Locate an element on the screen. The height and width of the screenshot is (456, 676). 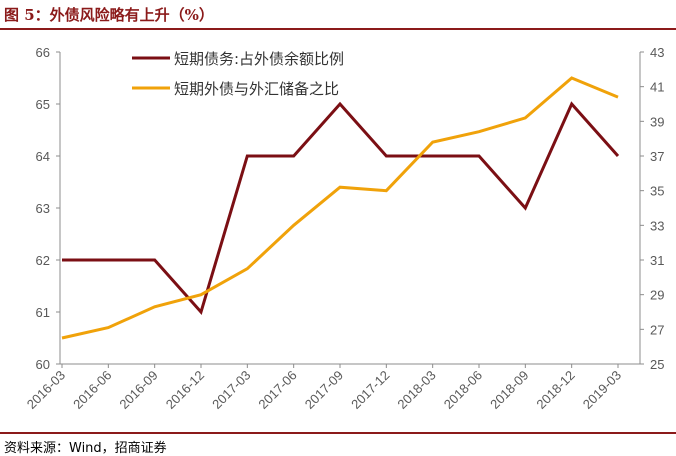
right-y-tick-label: 43 is located at coordinates (657, 52).